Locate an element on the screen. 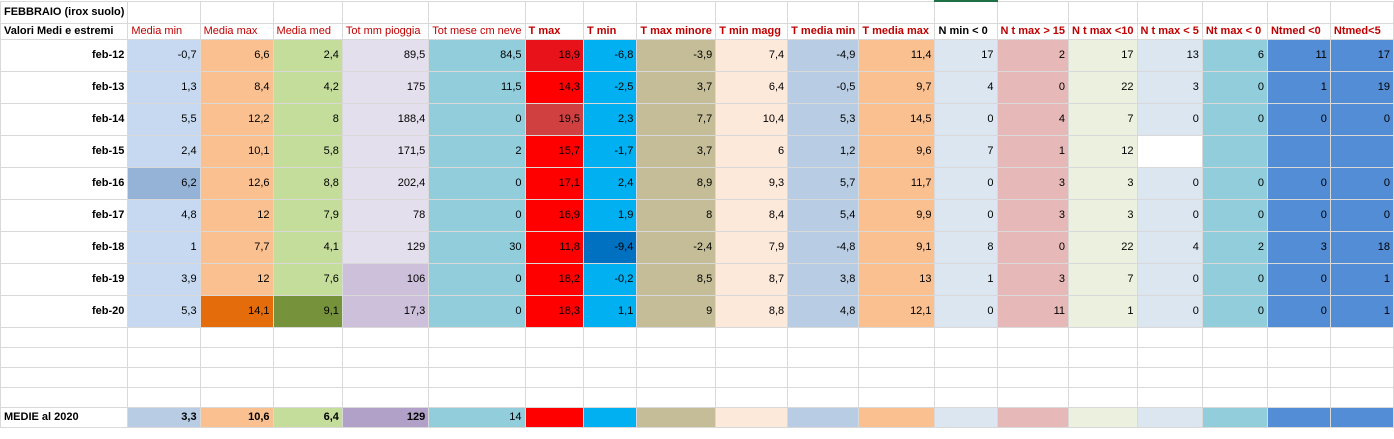  data-cell: 1,1 is located at coordinates (610, 311).